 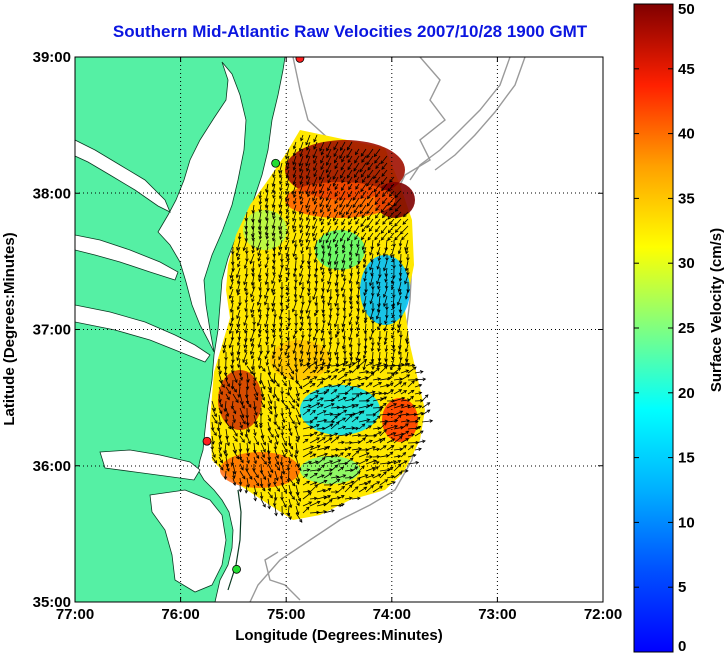 I want to click on station-marker, so click(x=236, y=569).